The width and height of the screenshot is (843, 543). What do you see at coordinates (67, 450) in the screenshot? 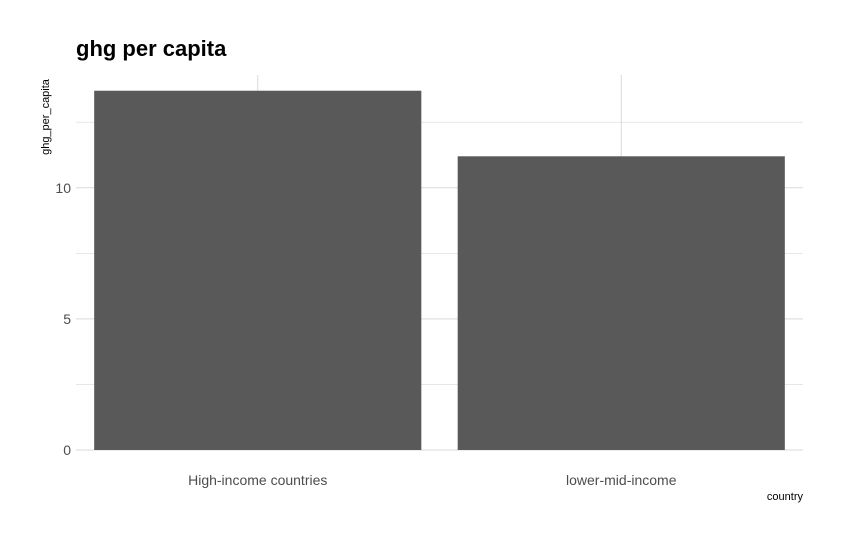
I see `y-tick-label: 0` at bounding box center [67, 450].